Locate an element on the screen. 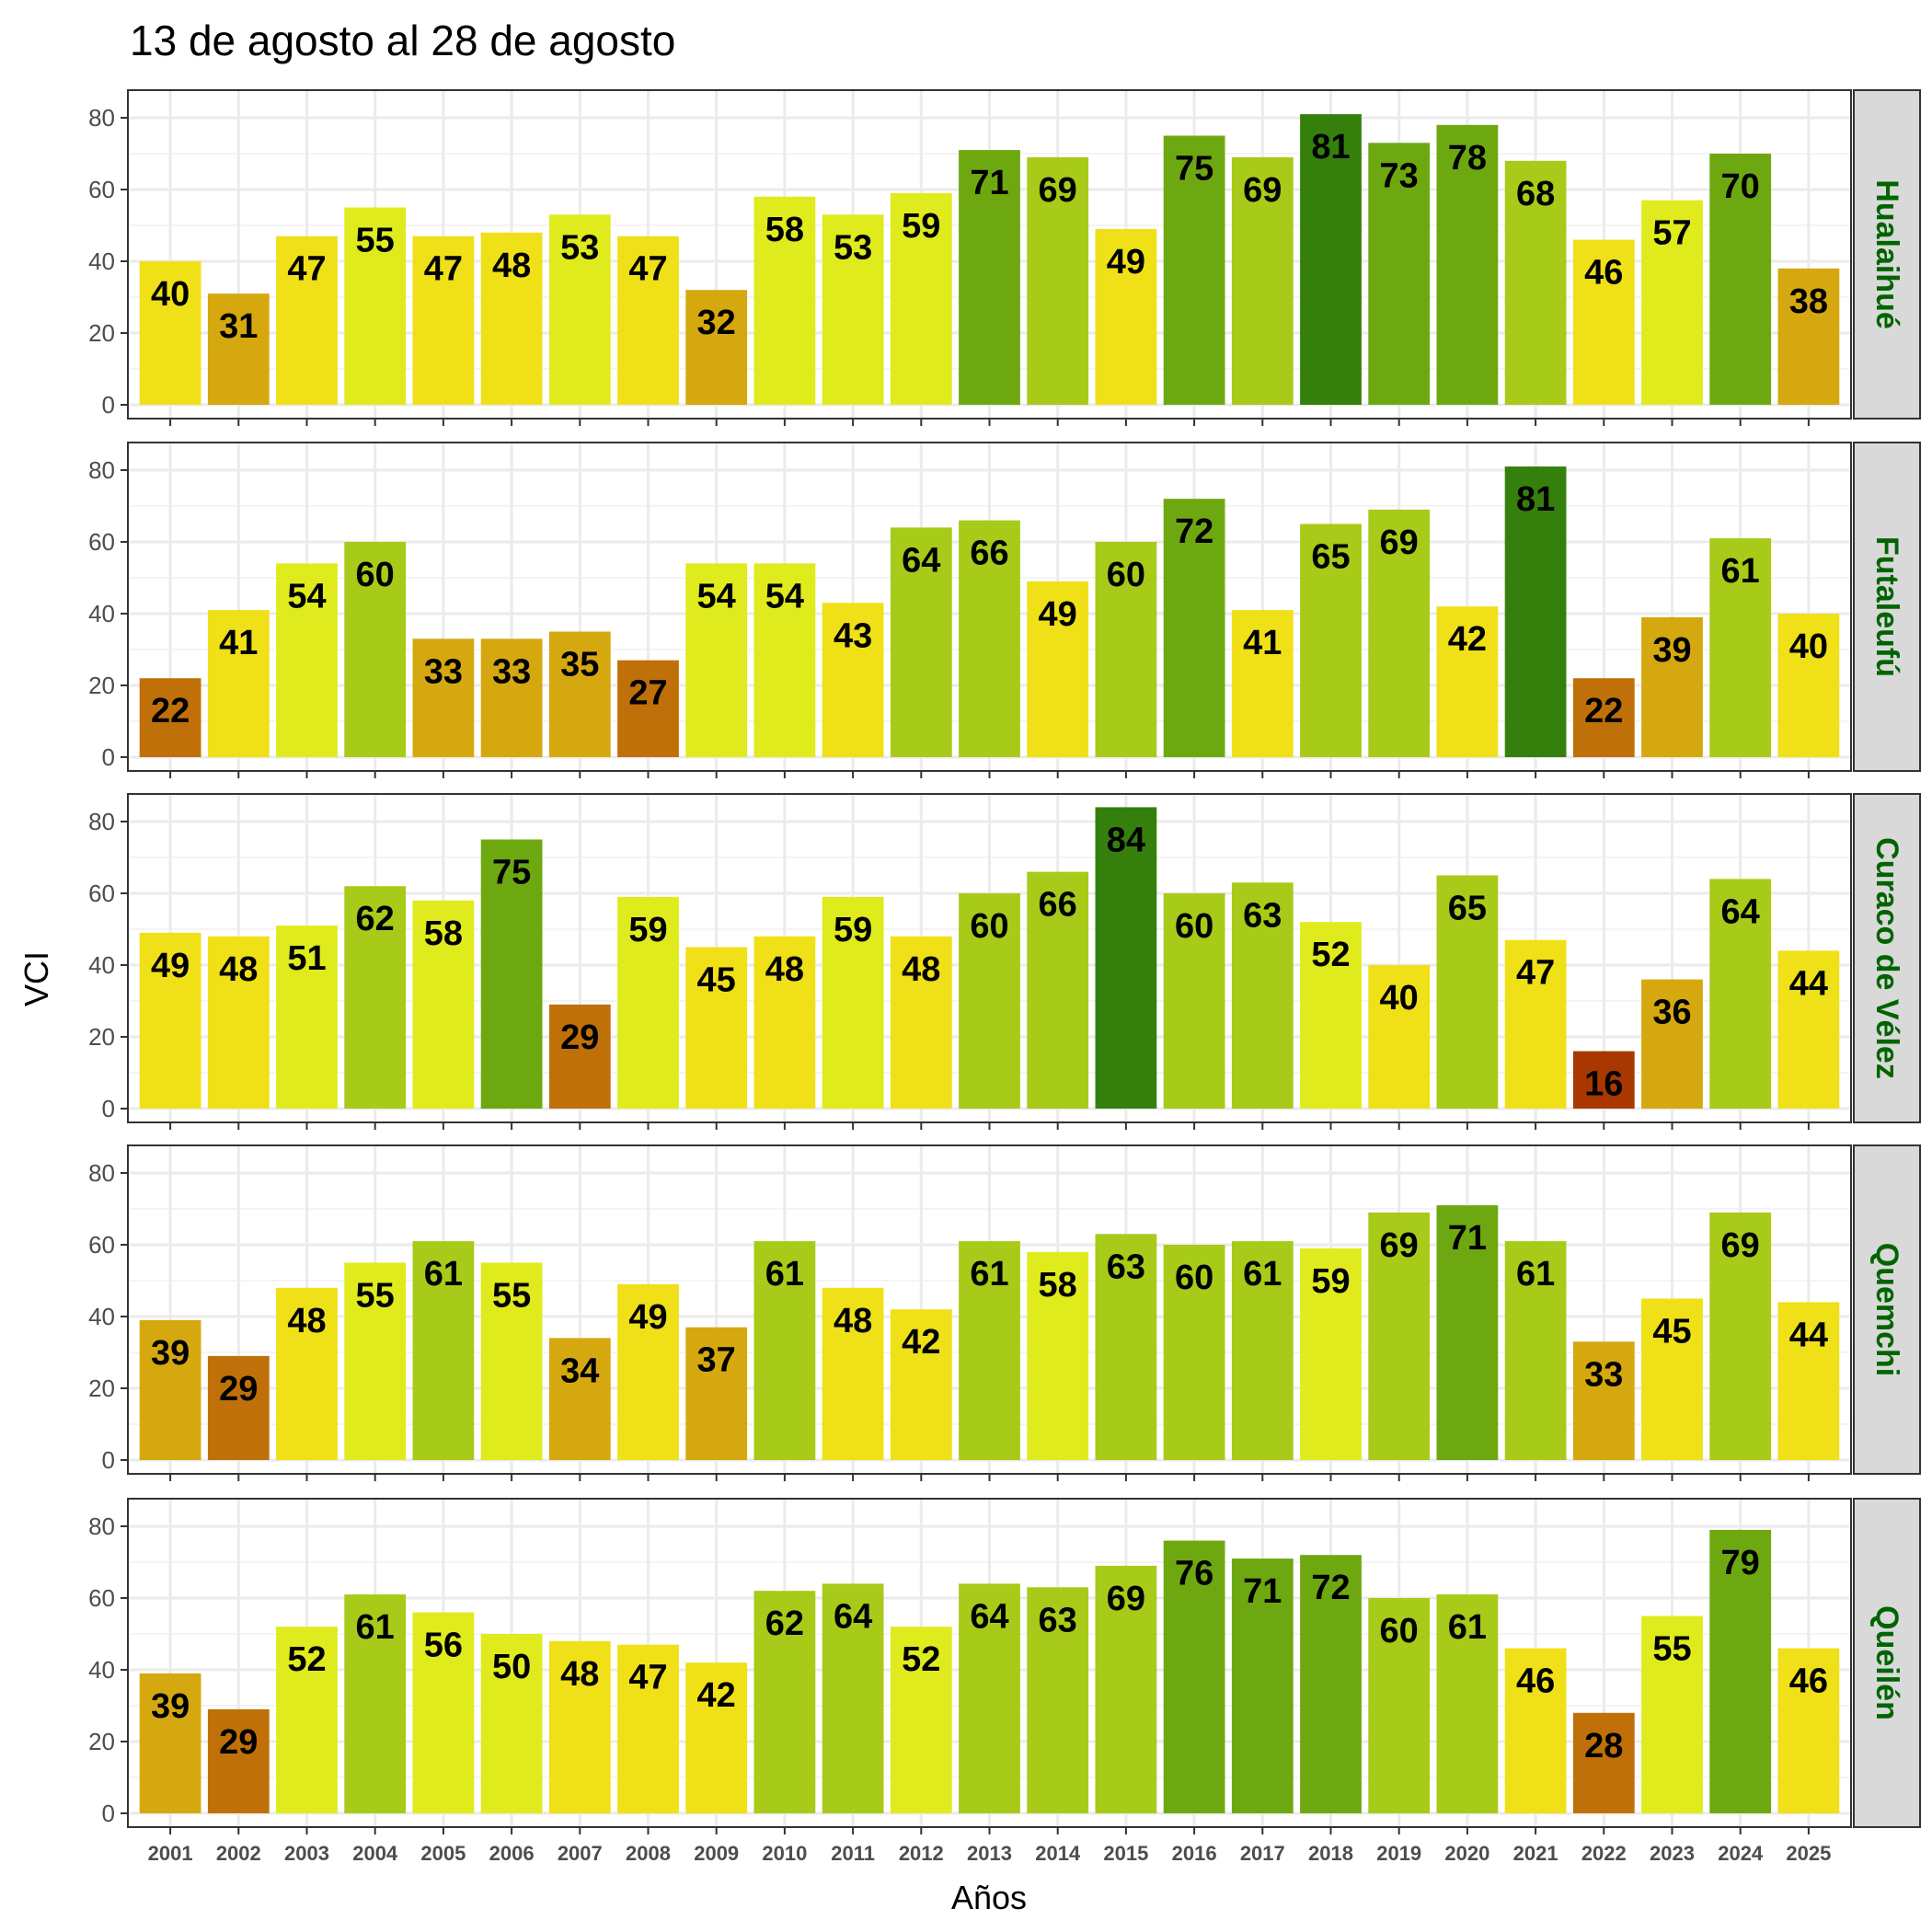 This screenshot has height=1932, width=1932. bar-value-label: 81 is located at coordinates (1535, 499).